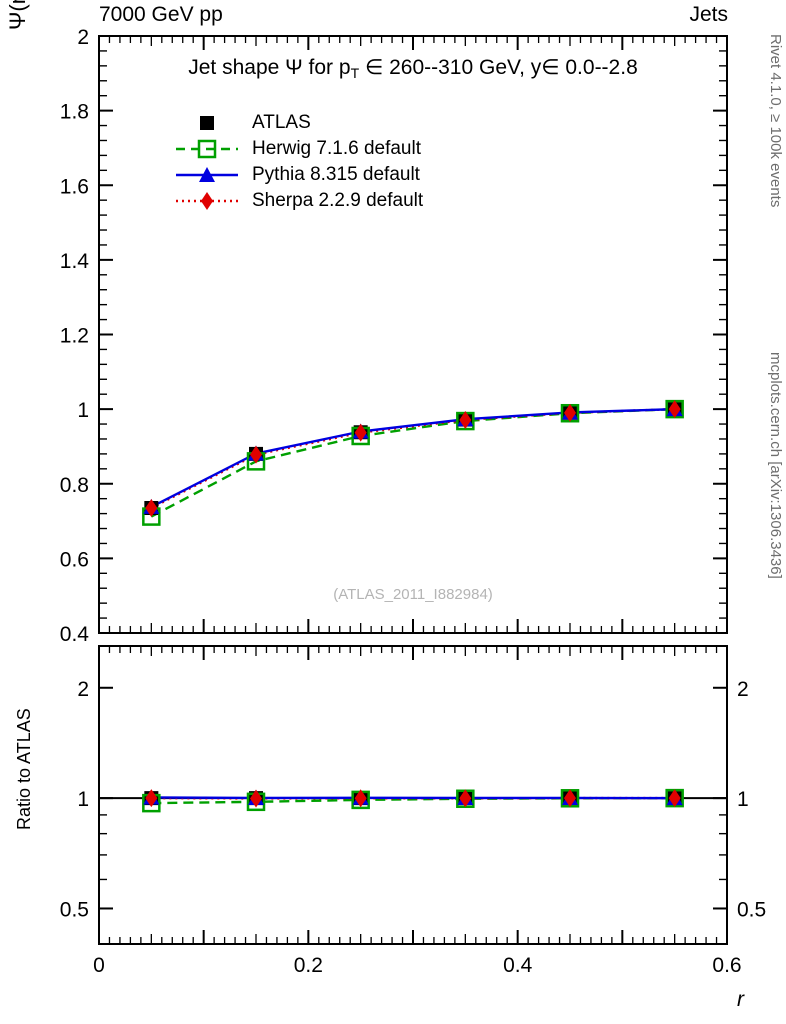 The image size is (786, 1024). I want to click on legend-marker-square-open, so click(207, 149).